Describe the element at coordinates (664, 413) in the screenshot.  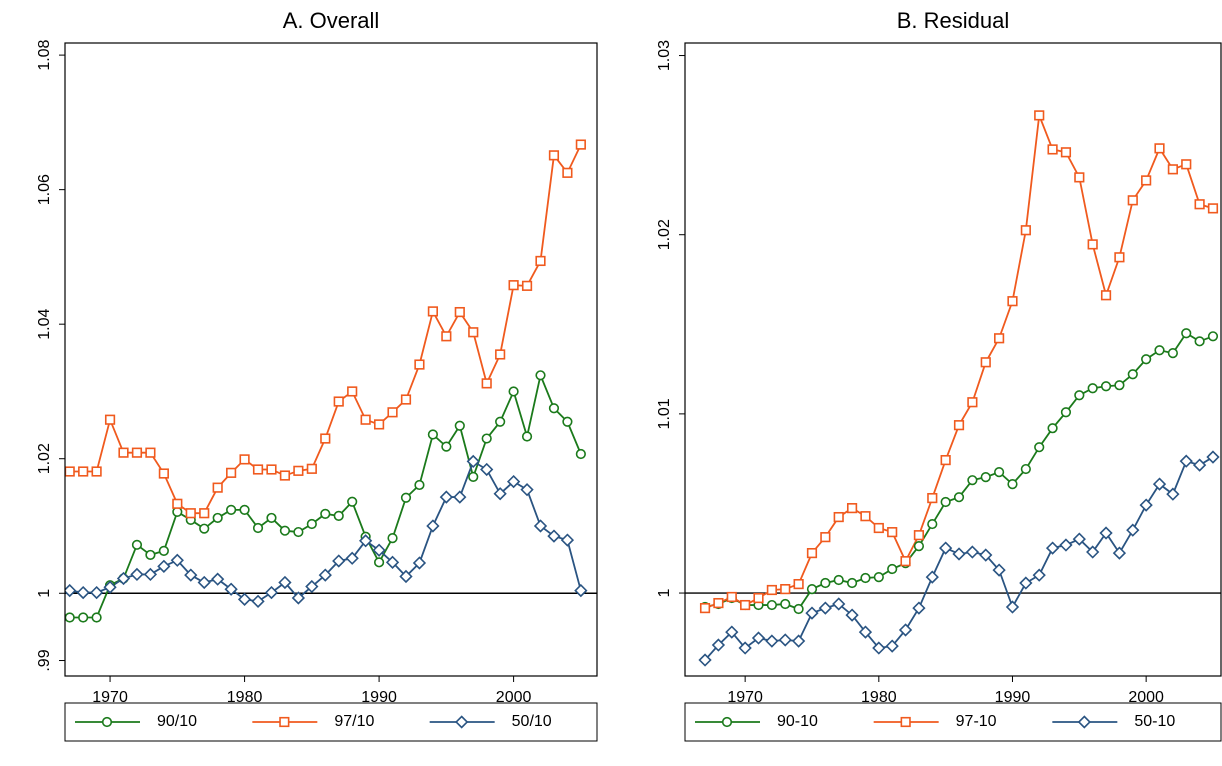
I see `y-tick-label: 1.01` at that location.